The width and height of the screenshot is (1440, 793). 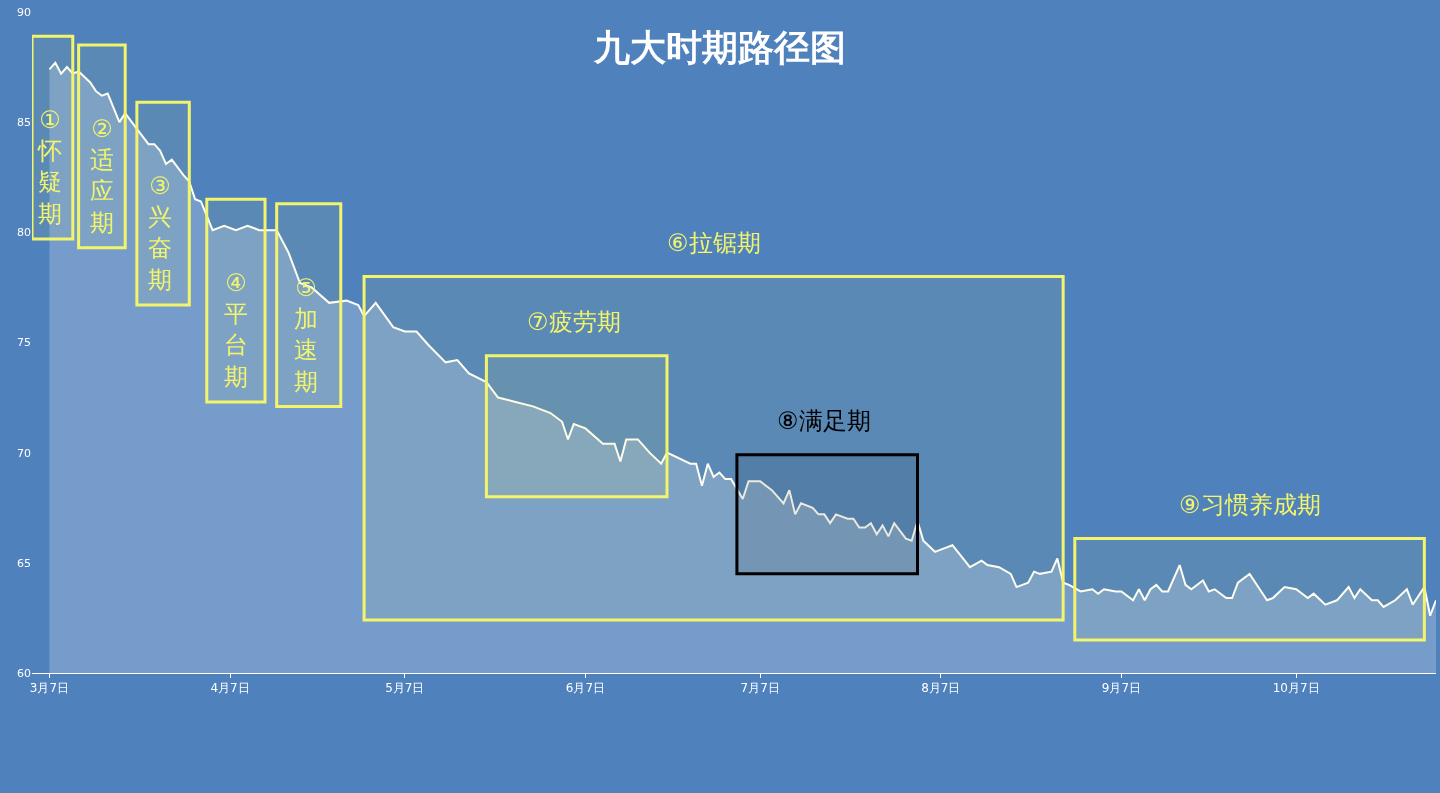 I want to click on y-tick-label: 85, so click(x=24, y=123).